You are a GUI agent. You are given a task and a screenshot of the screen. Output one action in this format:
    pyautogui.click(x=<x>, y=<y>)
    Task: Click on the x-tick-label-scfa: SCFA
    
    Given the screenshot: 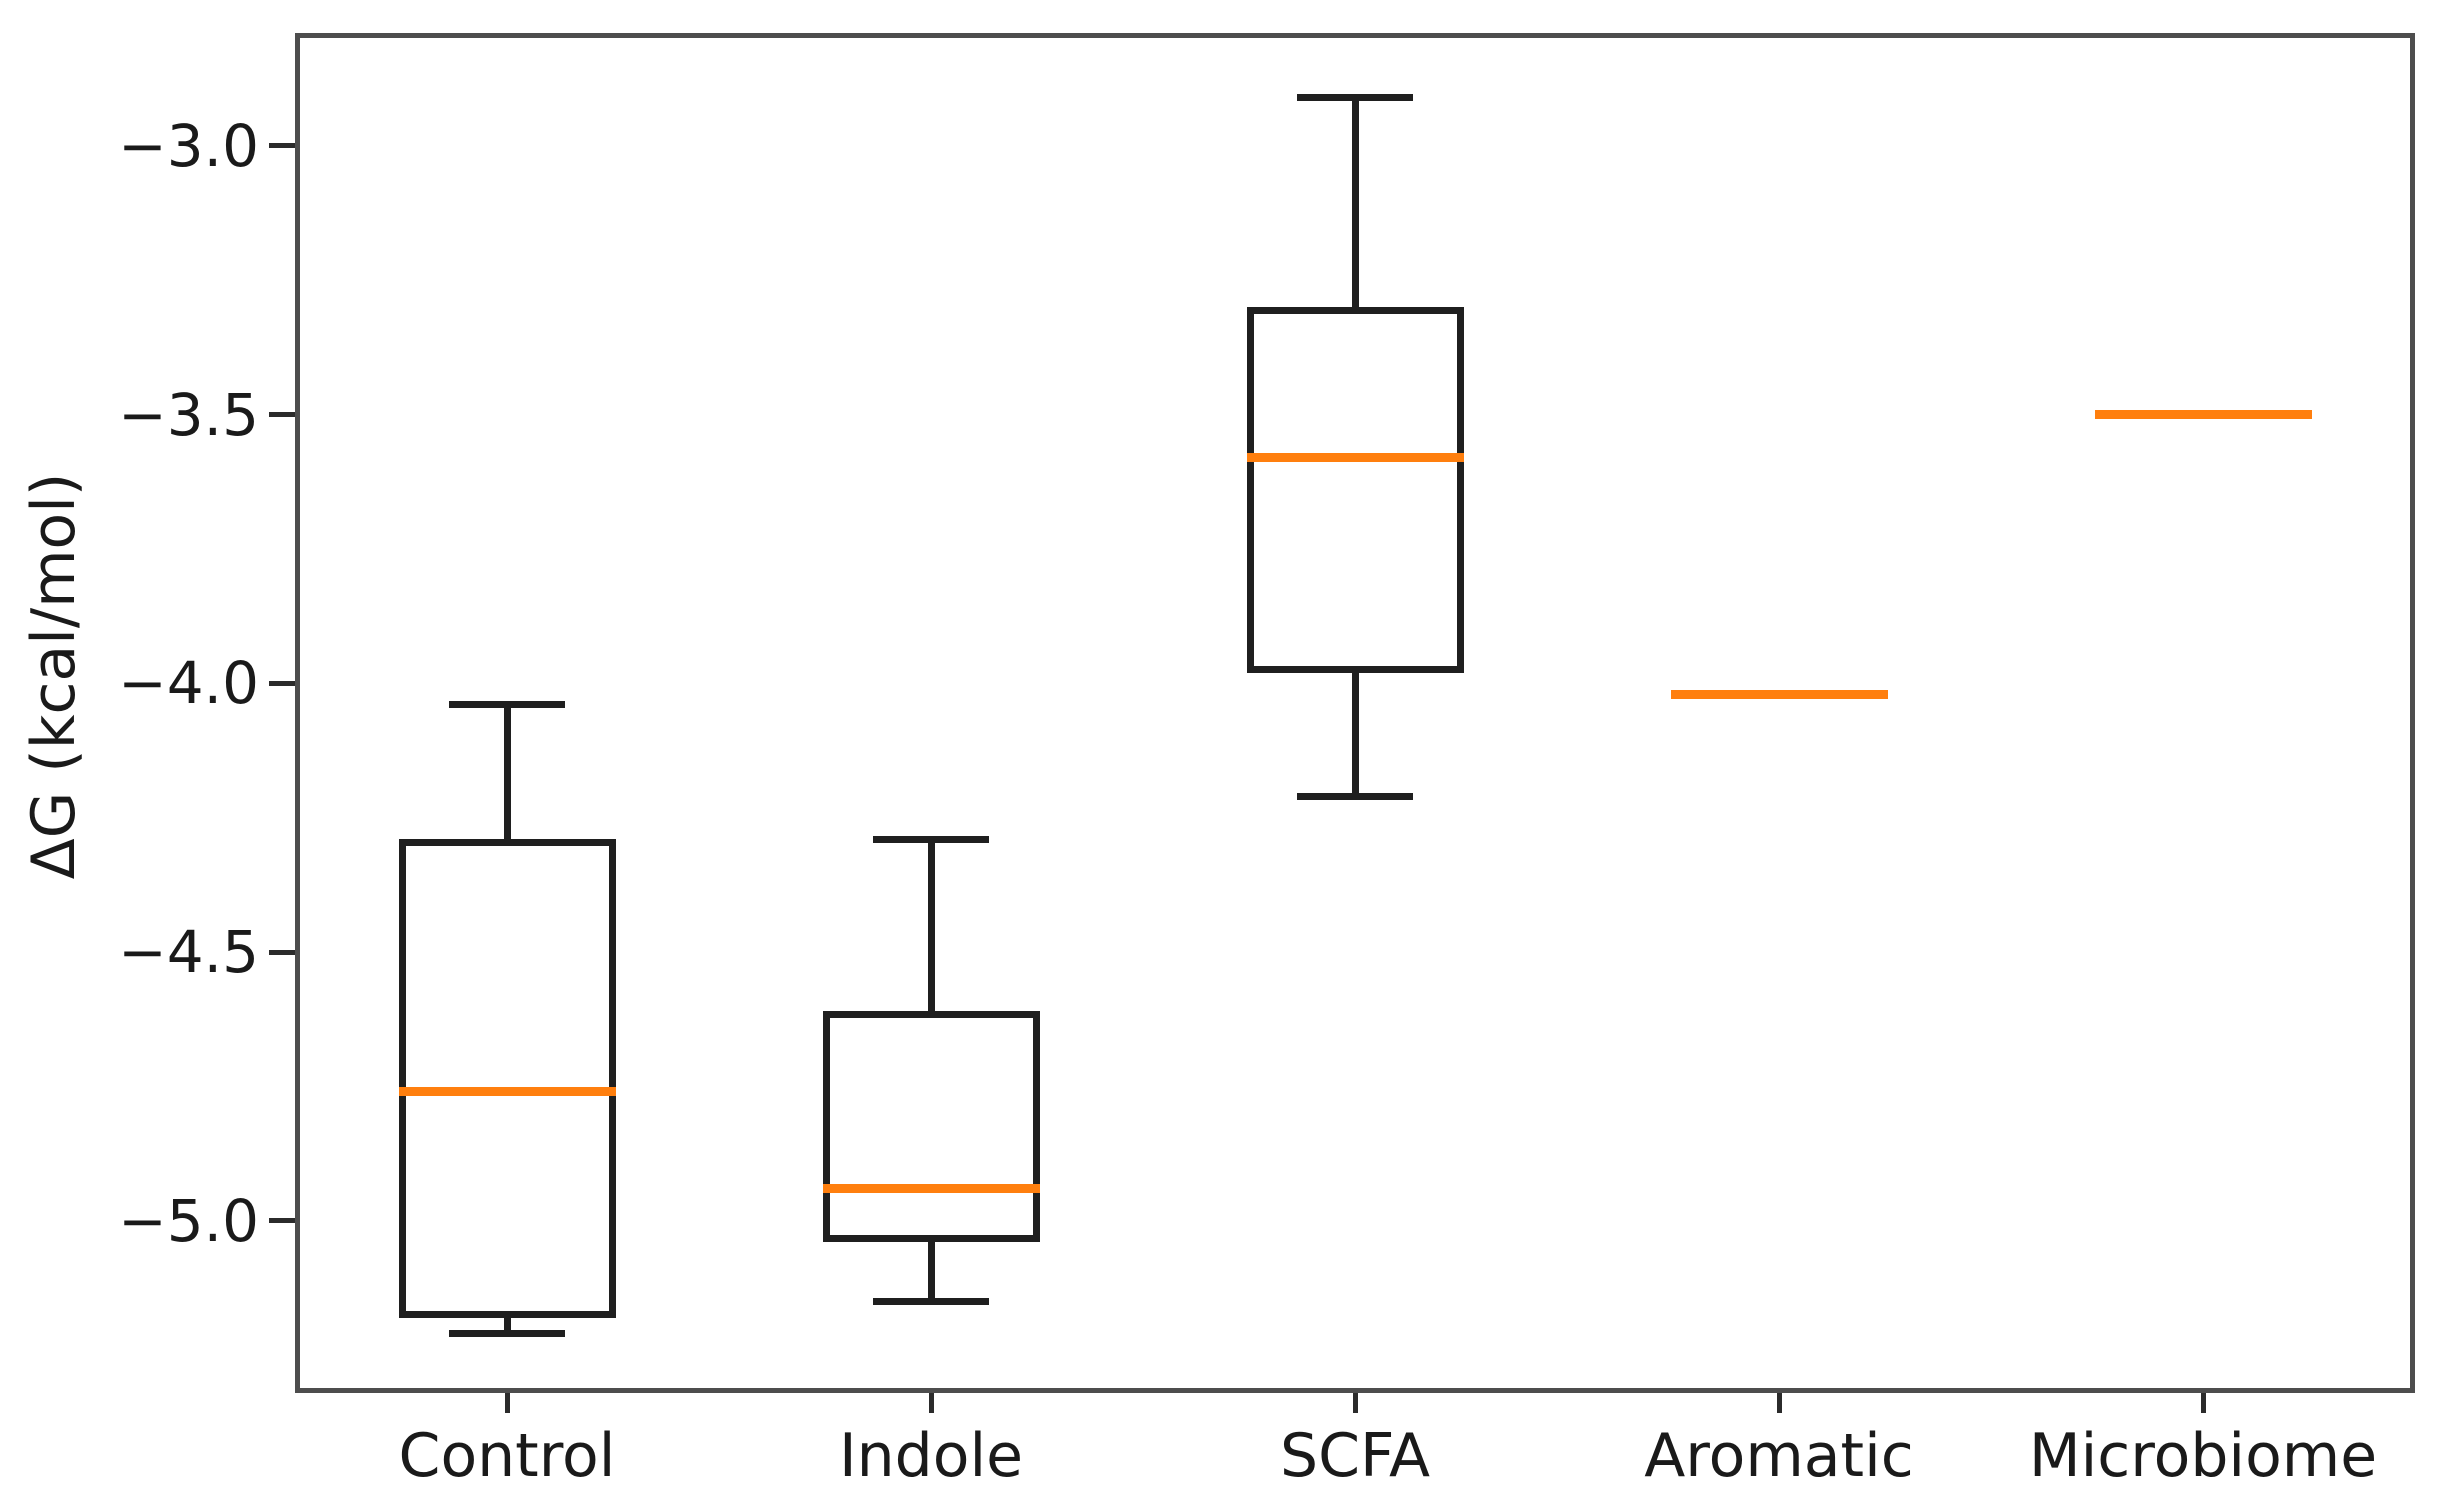 What is the action you would take?
    pyautogui.click(x=1355, y=1456)
    